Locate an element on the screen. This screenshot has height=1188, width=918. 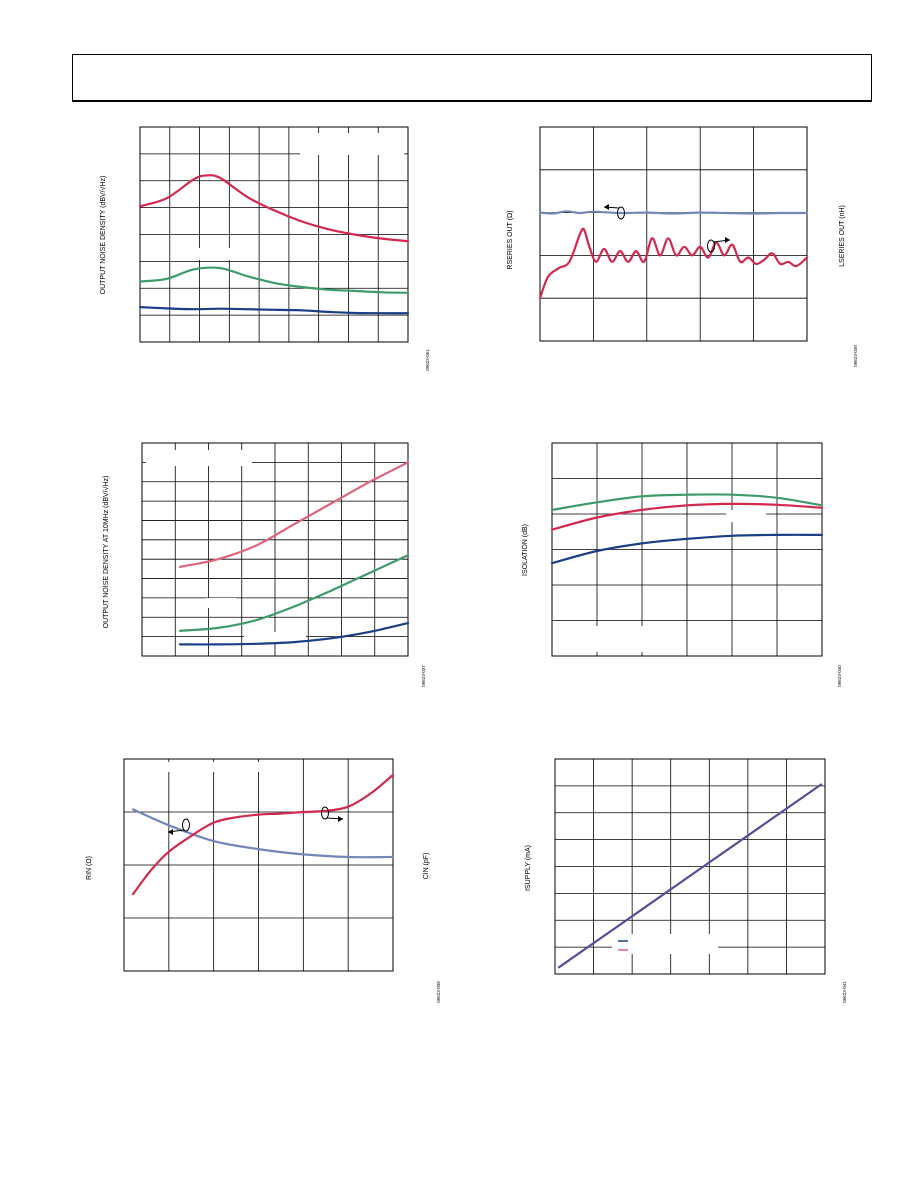
y-axis-label: ISOLATION (dB) is located at coordinates (525, 550).